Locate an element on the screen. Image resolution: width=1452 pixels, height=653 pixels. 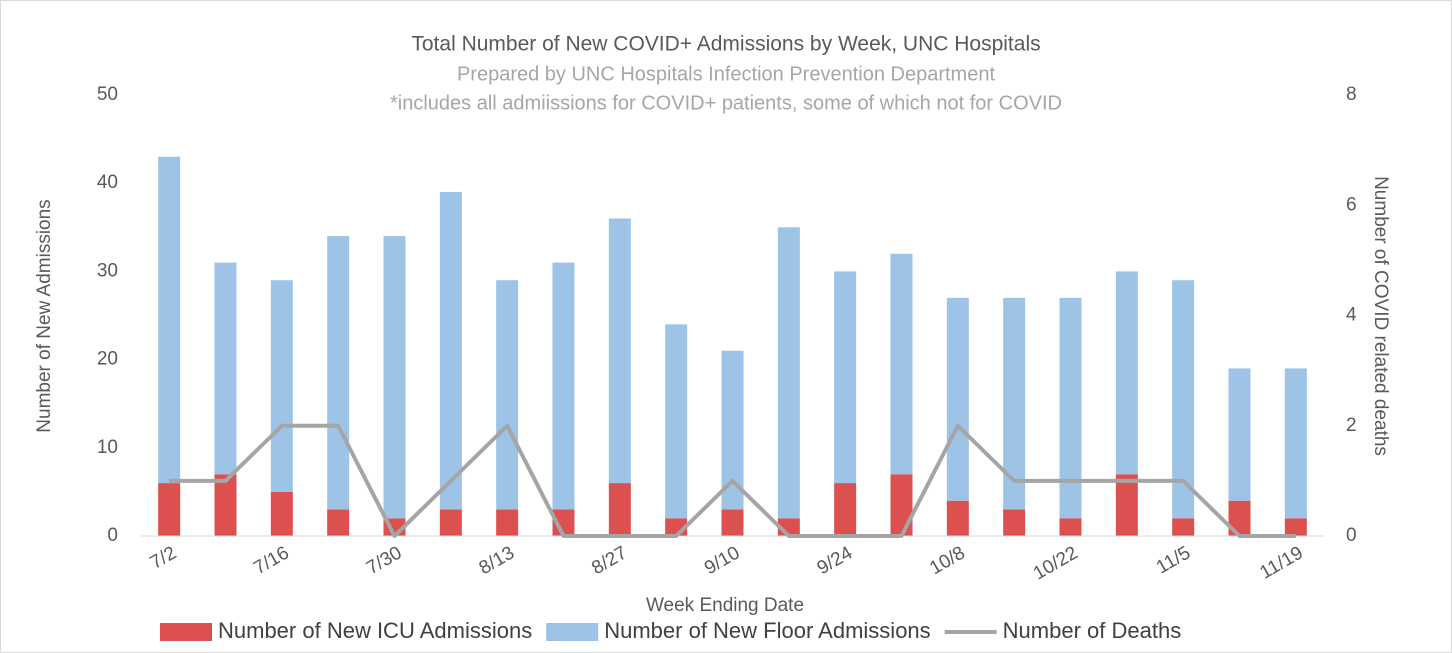
y2-tick-label: 4 is located at coordinates (1351, 315).